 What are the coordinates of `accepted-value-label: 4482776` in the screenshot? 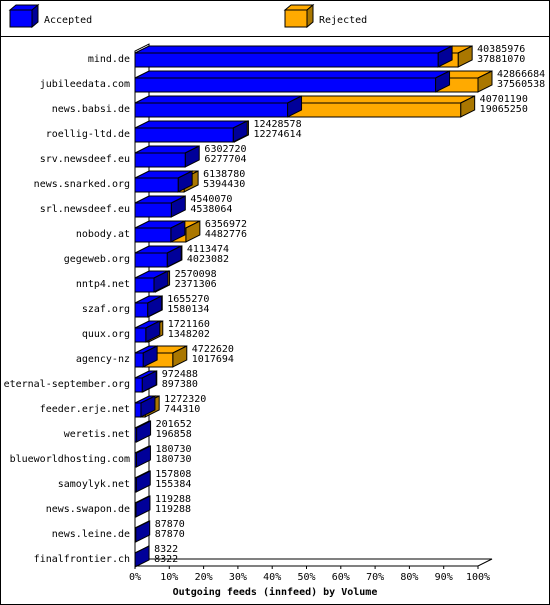 It's located at (226, 234).